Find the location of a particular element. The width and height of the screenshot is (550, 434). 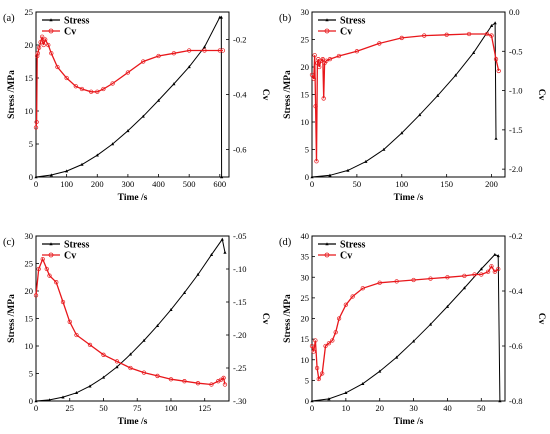

y-left-tick-label: 30 is located at coordinates (305, 12).